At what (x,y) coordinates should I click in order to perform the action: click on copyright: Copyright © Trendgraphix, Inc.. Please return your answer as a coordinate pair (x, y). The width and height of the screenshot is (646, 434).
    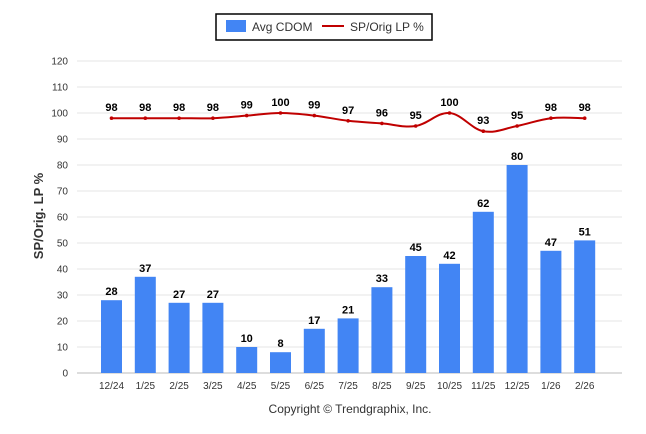
    Looking at the image, I should click on (350, 409).